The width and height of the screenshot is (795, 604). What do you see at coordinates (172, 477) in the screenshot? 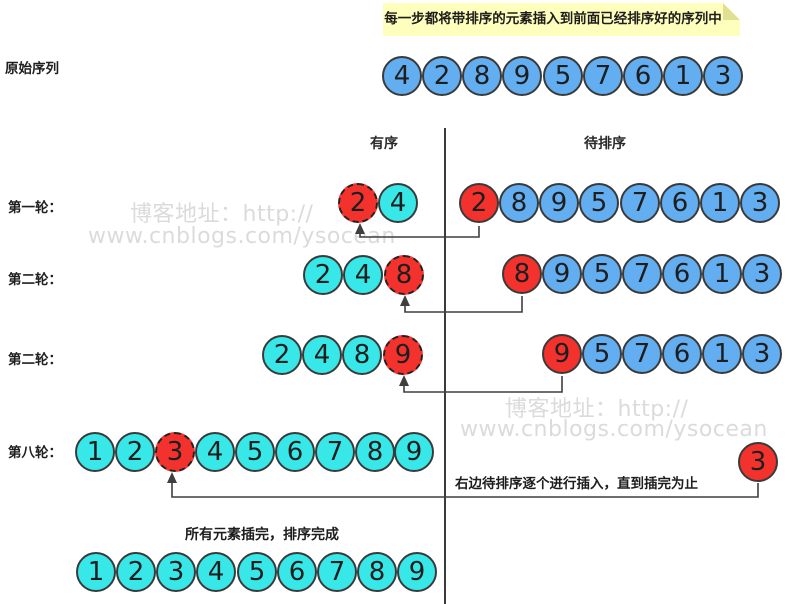
I see `round8-arrowhead-icon` at bounding box center [172, 477].